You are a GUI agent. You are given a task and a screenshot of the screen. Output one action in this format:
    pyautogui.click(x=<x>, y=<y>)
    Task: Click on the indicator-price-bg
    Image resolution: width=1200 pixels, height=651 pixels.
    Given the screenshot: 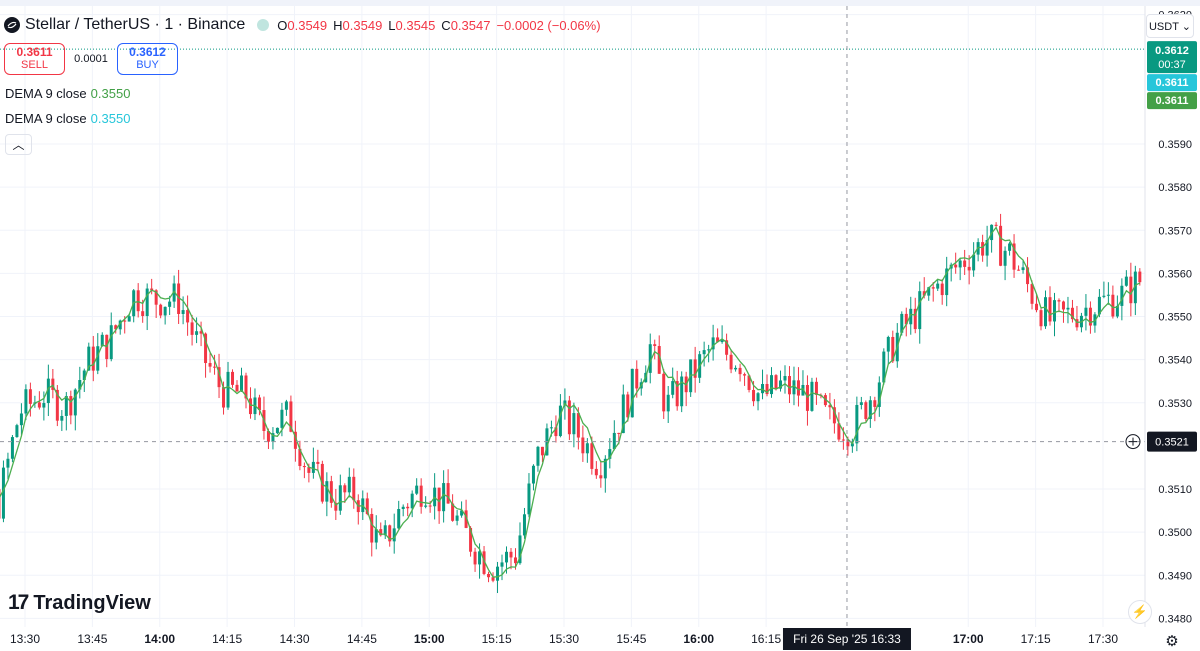 What is the action you would take?
    pyautogui.click(x=1172, y=83)
    